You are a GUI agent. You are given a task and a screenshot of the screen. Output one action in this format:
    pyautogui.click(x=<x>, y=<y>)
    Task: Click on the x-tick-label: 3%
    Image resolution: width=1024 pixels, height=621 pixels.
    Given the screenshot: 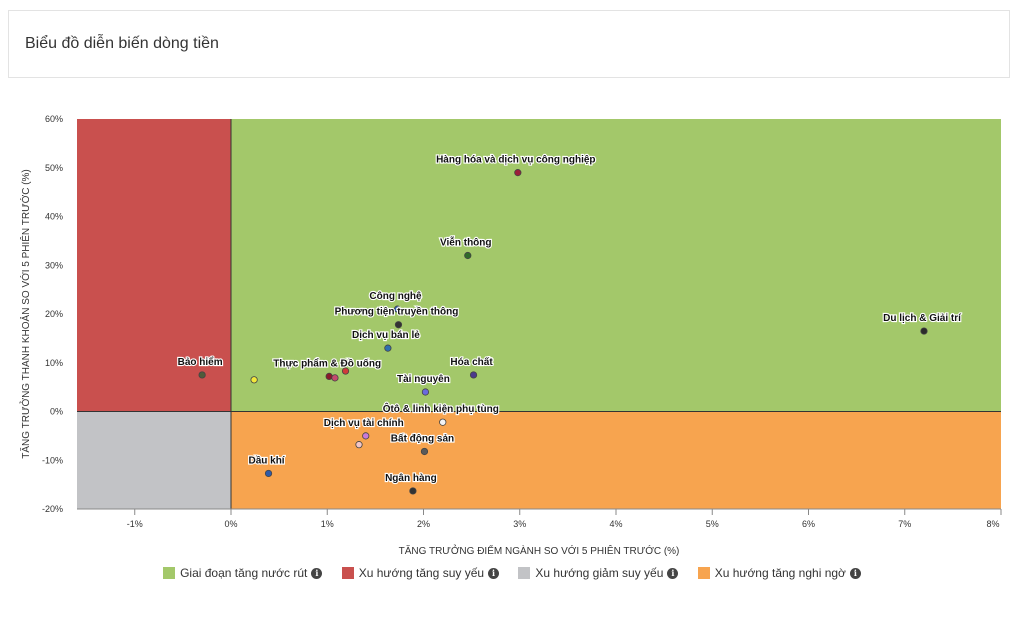 What is the action you would take?
    pyautogui.click(x=519, y=524)
    